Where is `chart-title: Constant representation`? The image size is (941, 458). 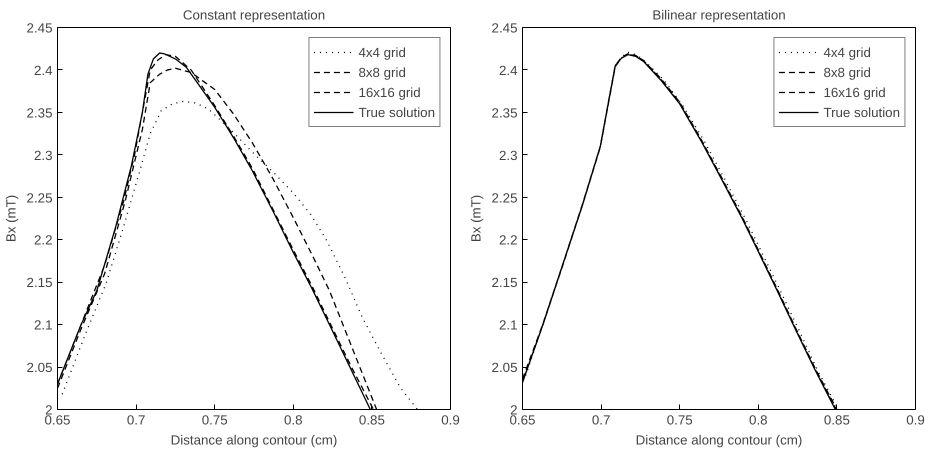
chart-title: Constant representation is located at coordinates (254, 15).